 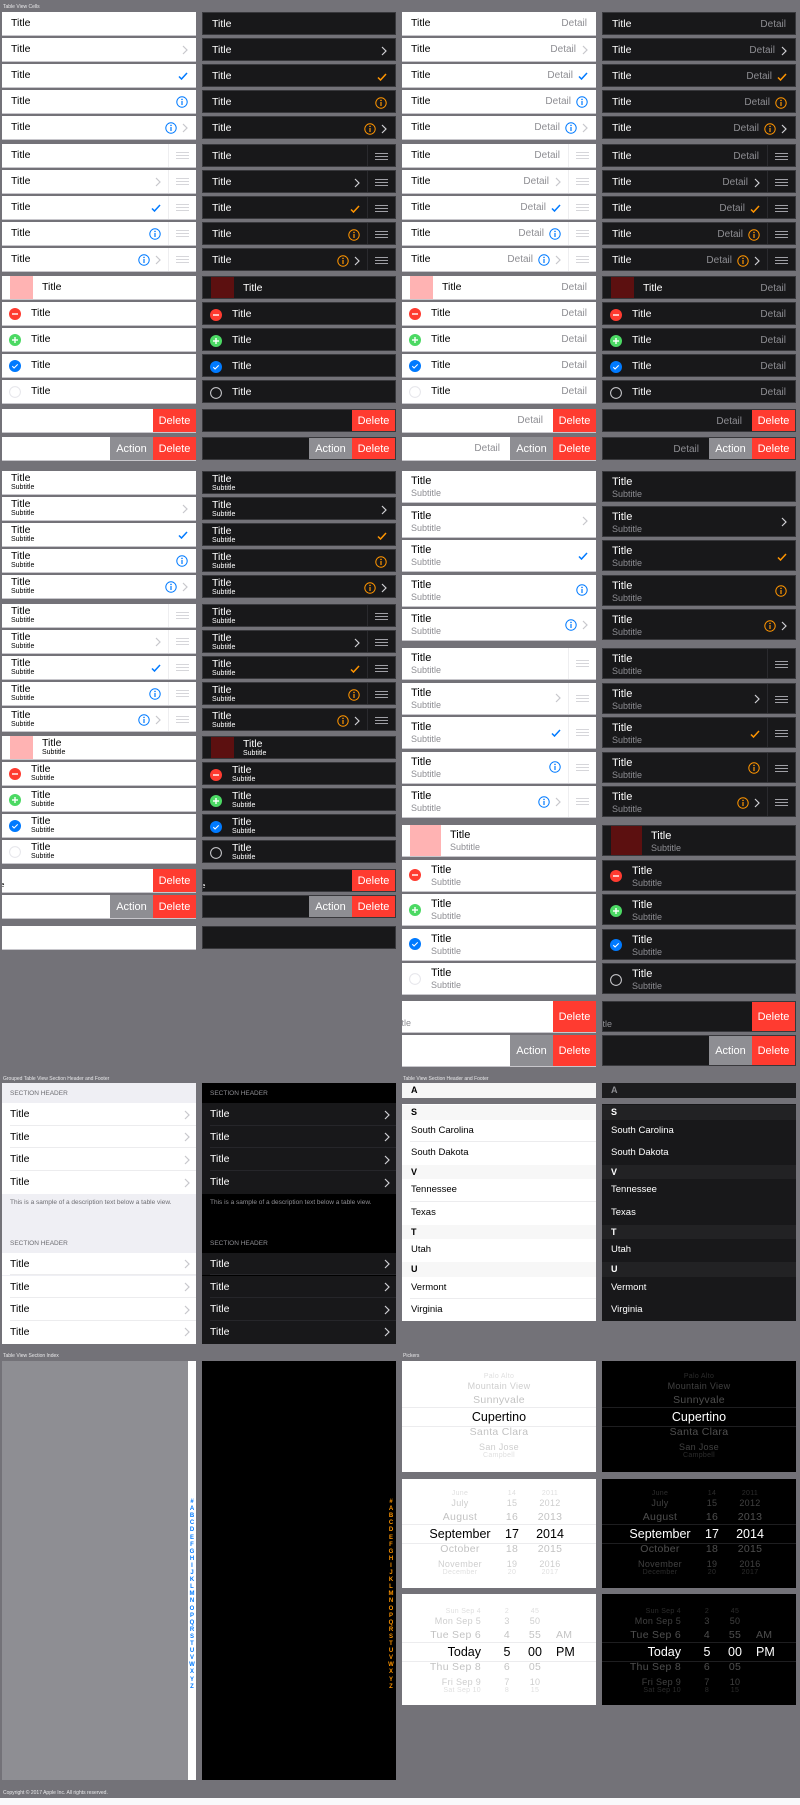 What do you see at coordinates (390, 1615) in the screenshot?
I see `index-letter: P` at bounding box center [390, 1615].